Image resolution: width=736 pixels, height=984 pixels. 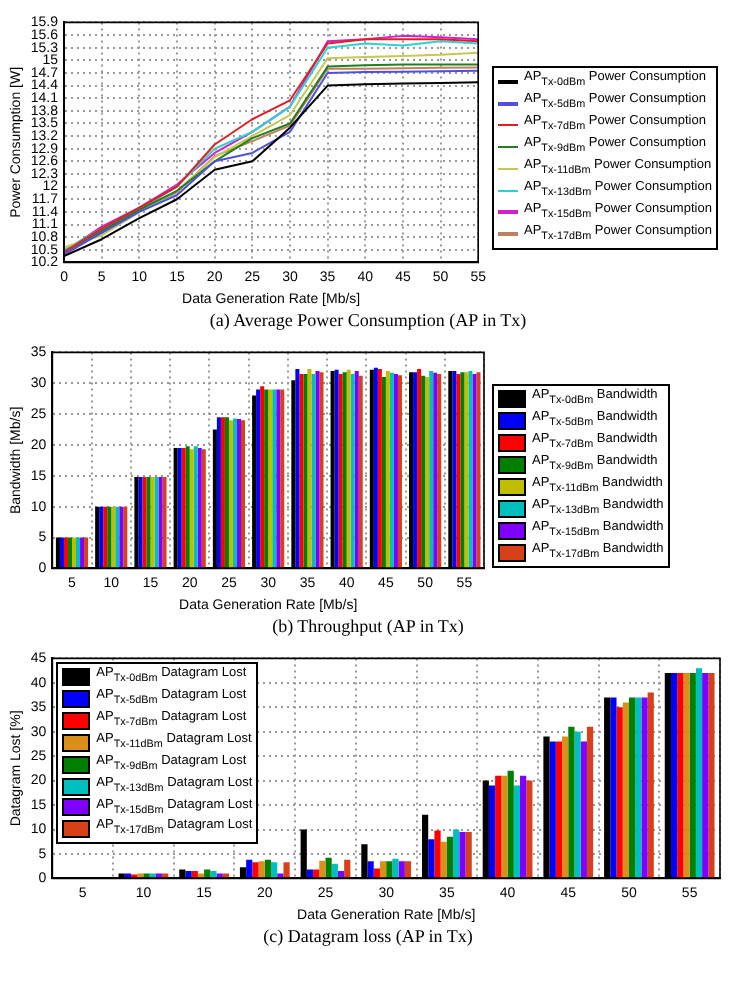 What do you see at coordinates (368, 936) in the screenshot?
I see `text: (c) Datagram loss (AP in Tx)` at bounding box center [368, 936].